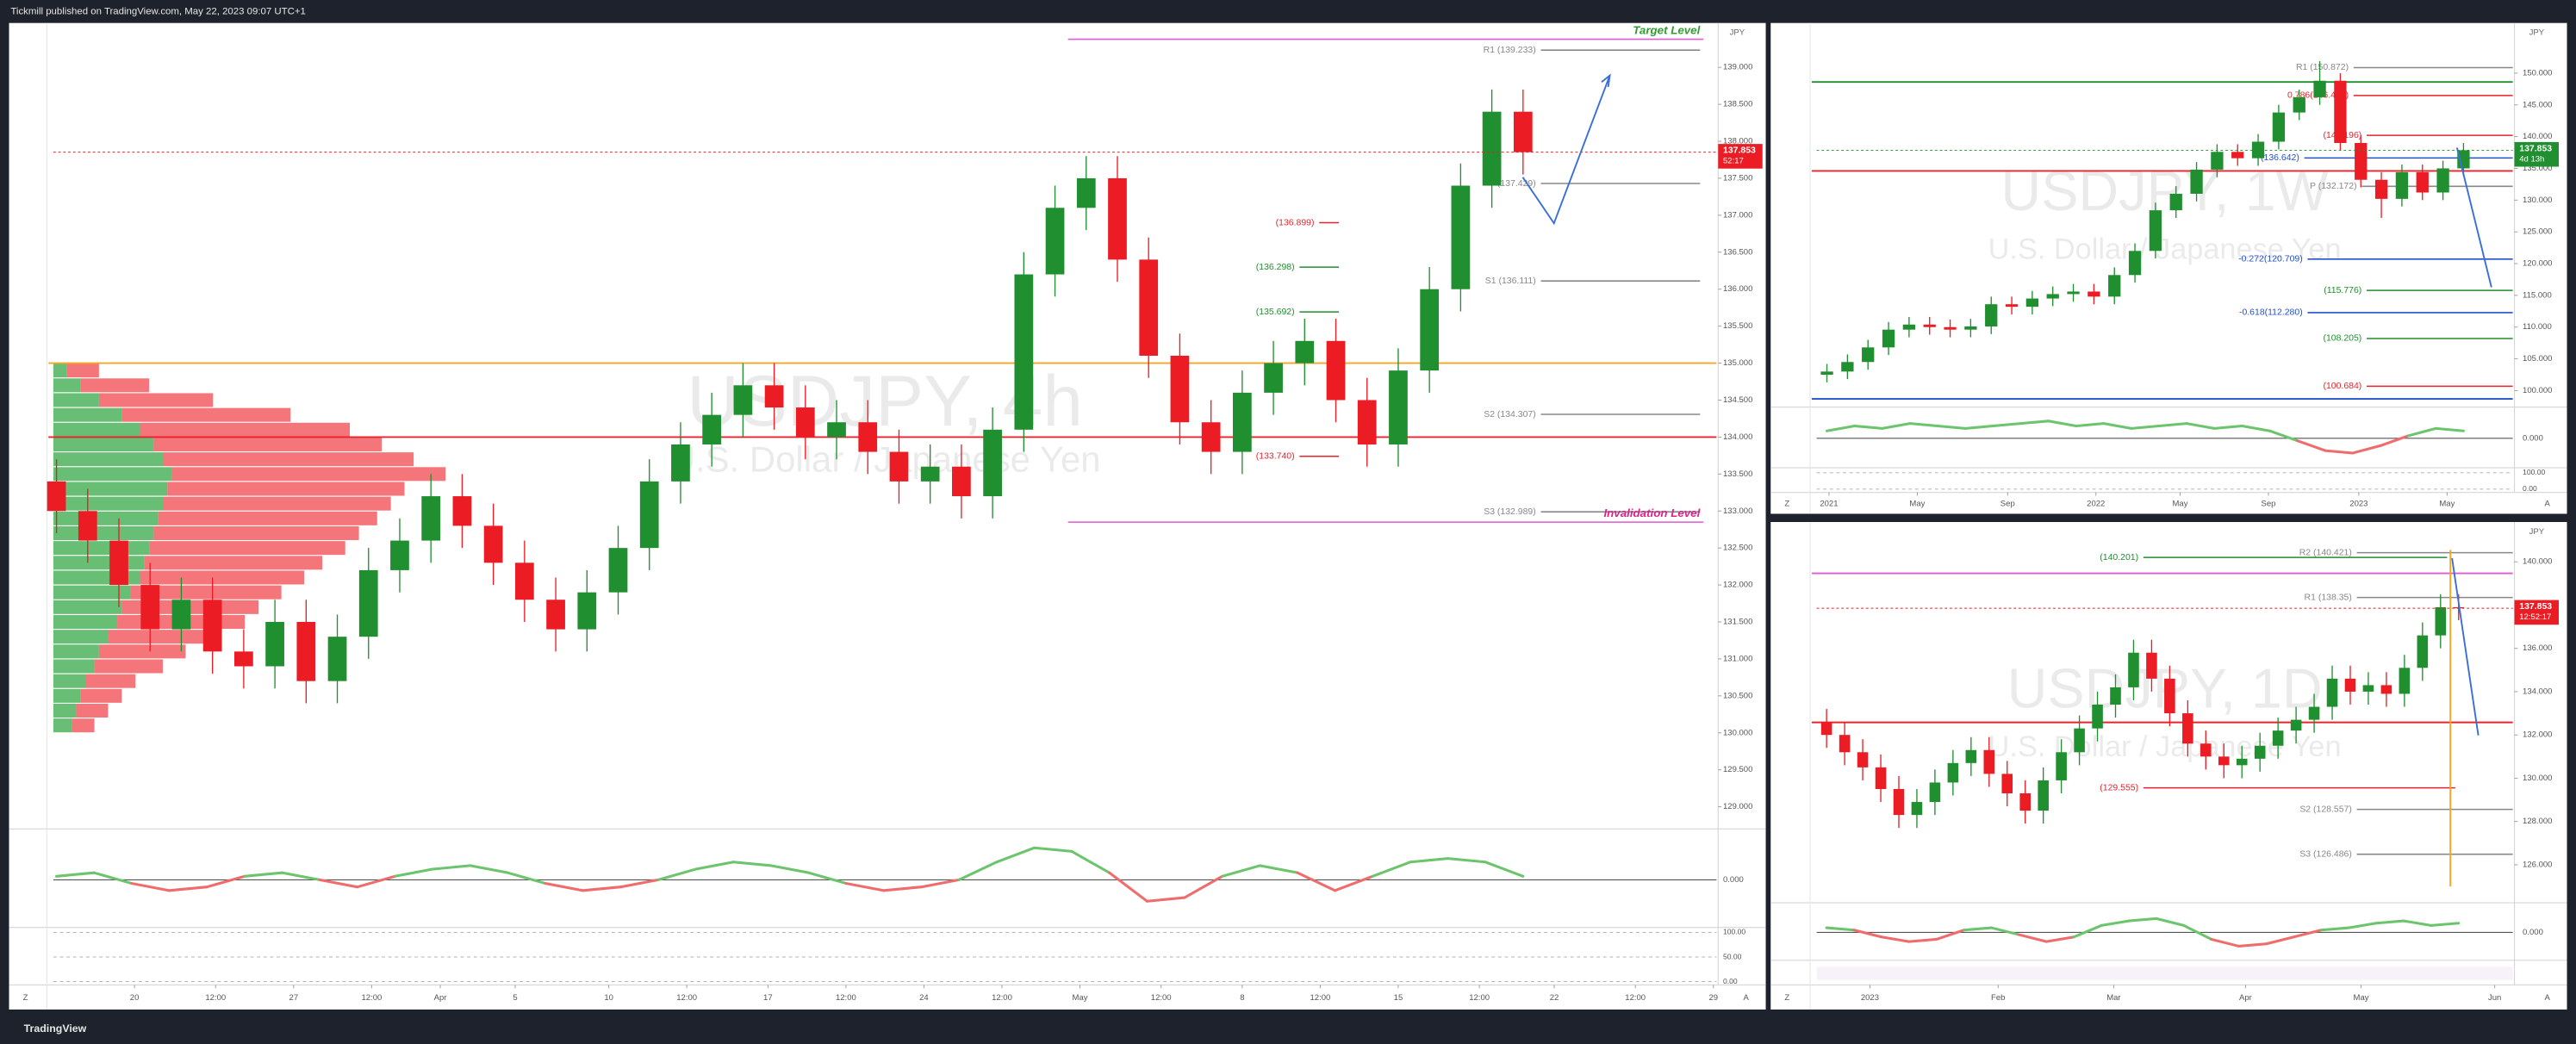 This screenshot has height=1044, width=2576. Describe the element at coordinates (1734, 880) in the screenshot. I see `momentum-tick-label: 0.000` at that location.